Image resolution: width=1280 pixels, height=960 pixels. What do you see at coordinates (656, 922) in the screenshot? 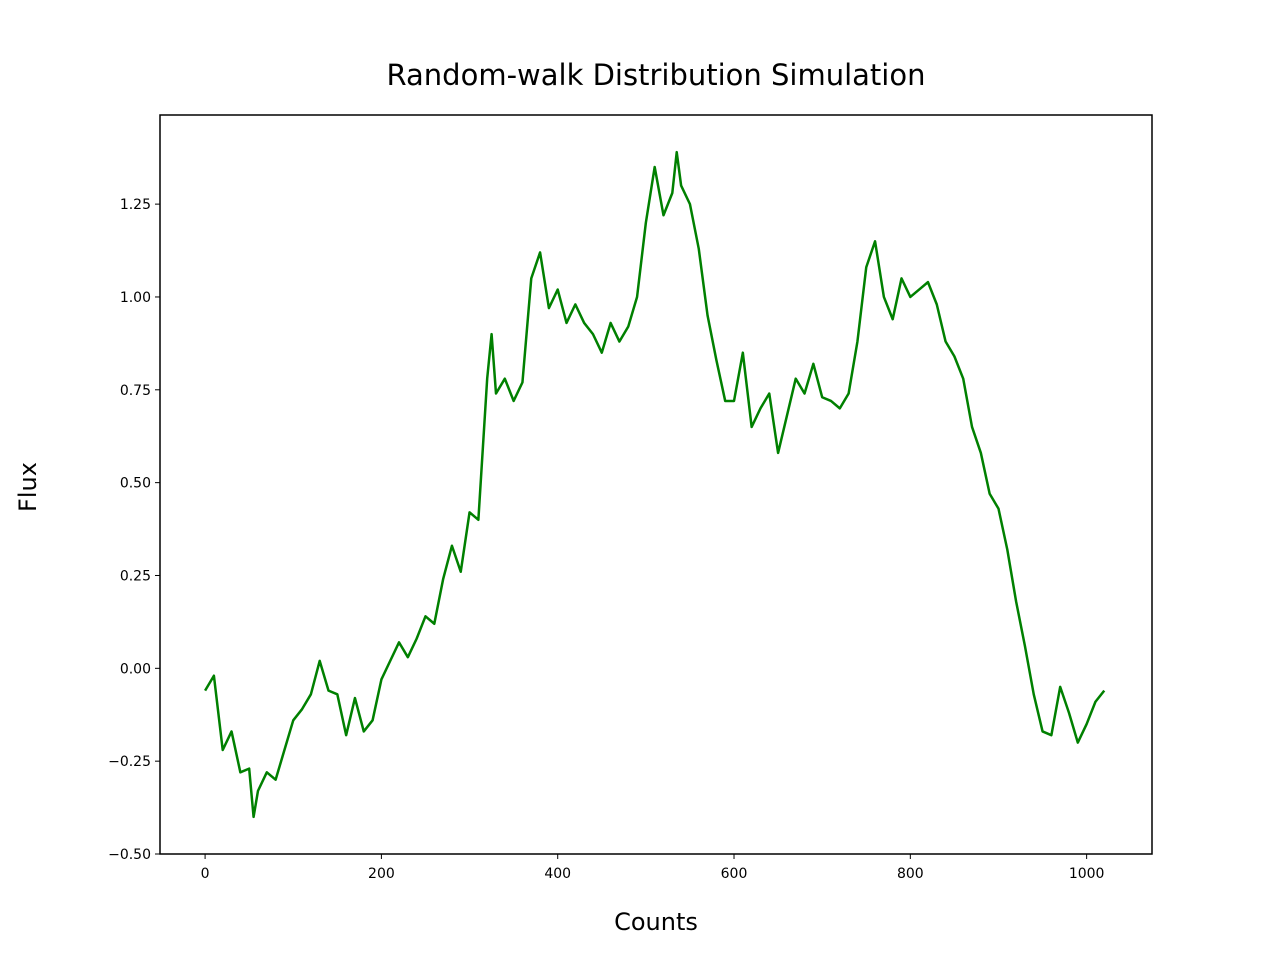
I see `x-axis-label: Counts` at bounding box center [656, 922].